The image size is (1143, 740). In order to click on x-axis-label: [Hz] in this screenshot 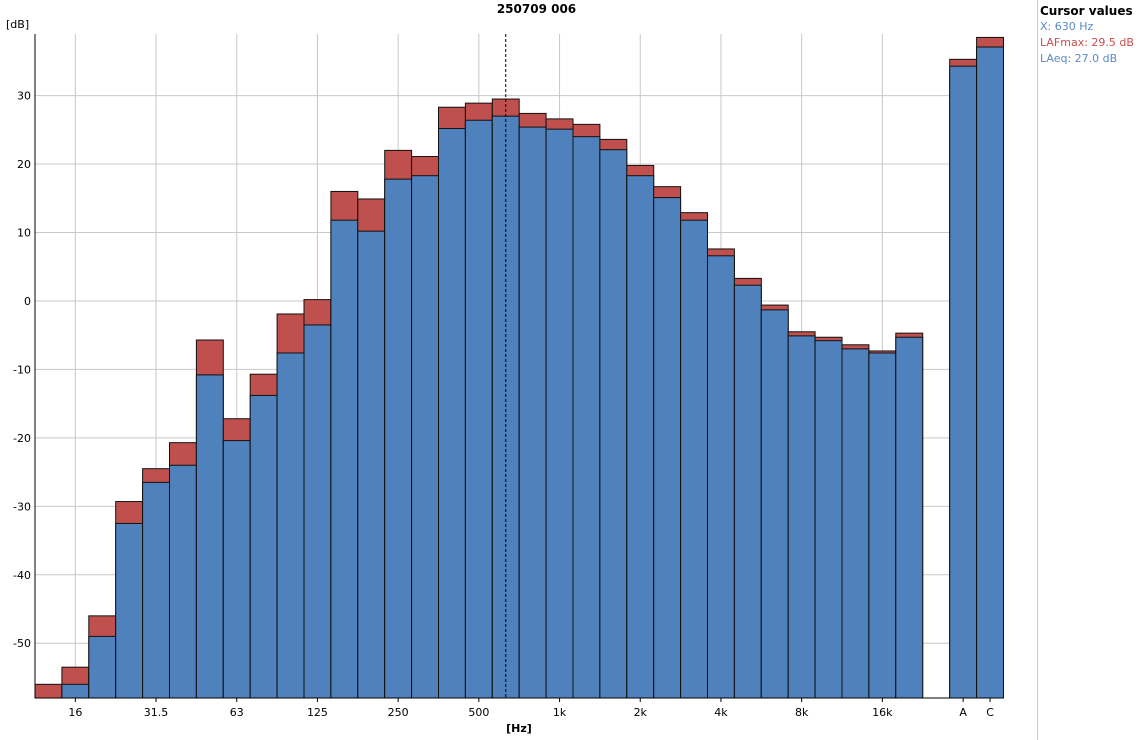, I will do `click(519, 728)`.